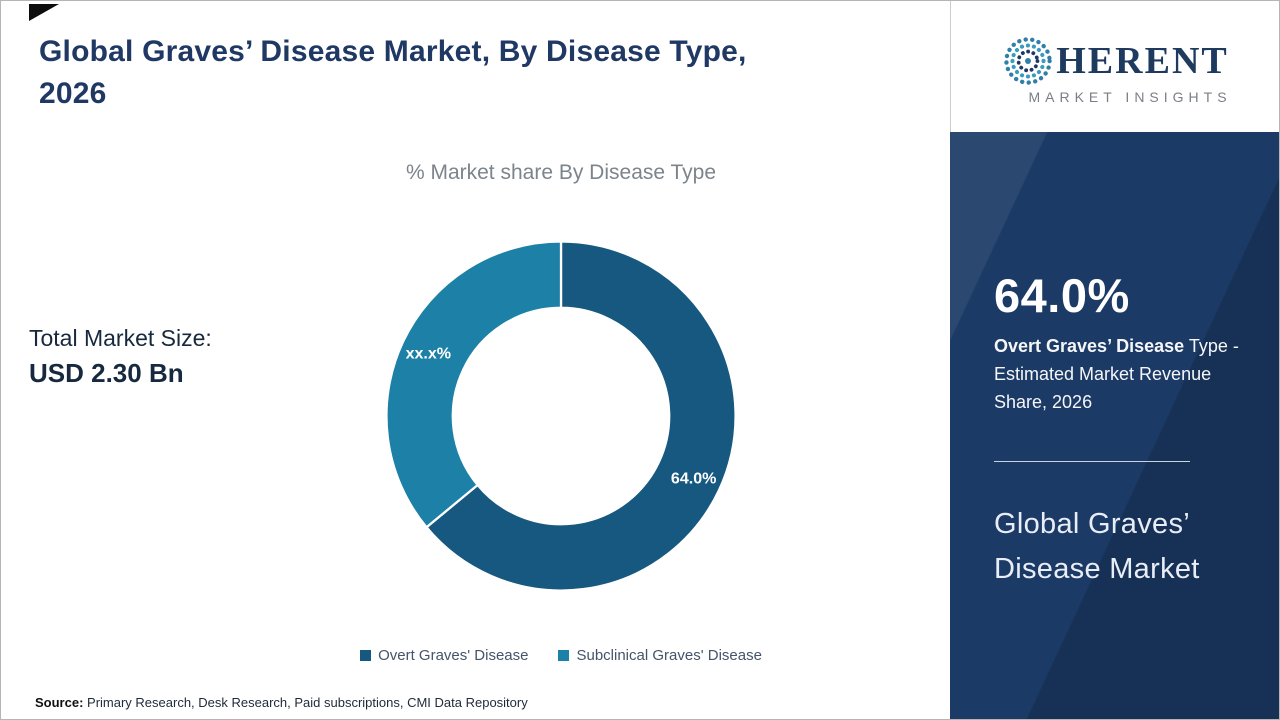  What do you see at coordinates (106, 373) in the screenshot?
I see `total-market-value: USD 2.30 Bn` at bounding box center [106, 373].